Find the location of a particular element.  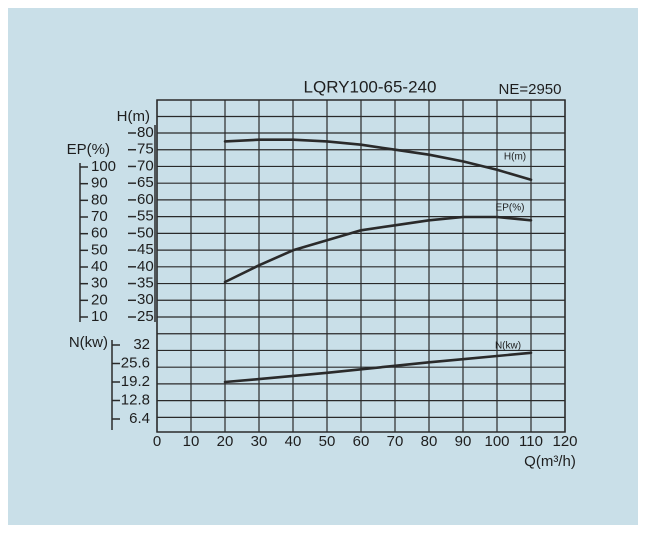

x-tick-label: 50 is located at coordinates (327, 441).